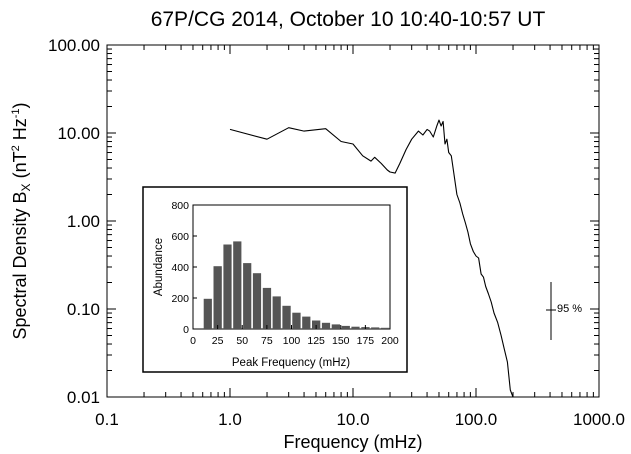 Image resolution: width=631 pixels, height=454 pixels. I want to click on y-axis-label-subscript: X, so click(26, 187).